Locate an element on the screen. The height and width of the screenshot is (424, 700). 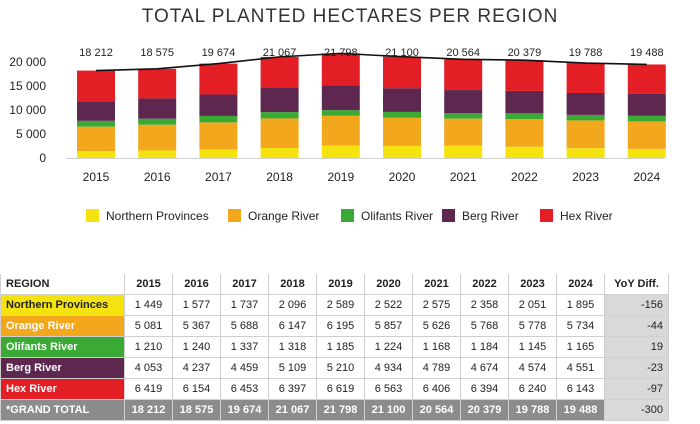
bar-berg-river-2023 is located at coordinates (585, 103).